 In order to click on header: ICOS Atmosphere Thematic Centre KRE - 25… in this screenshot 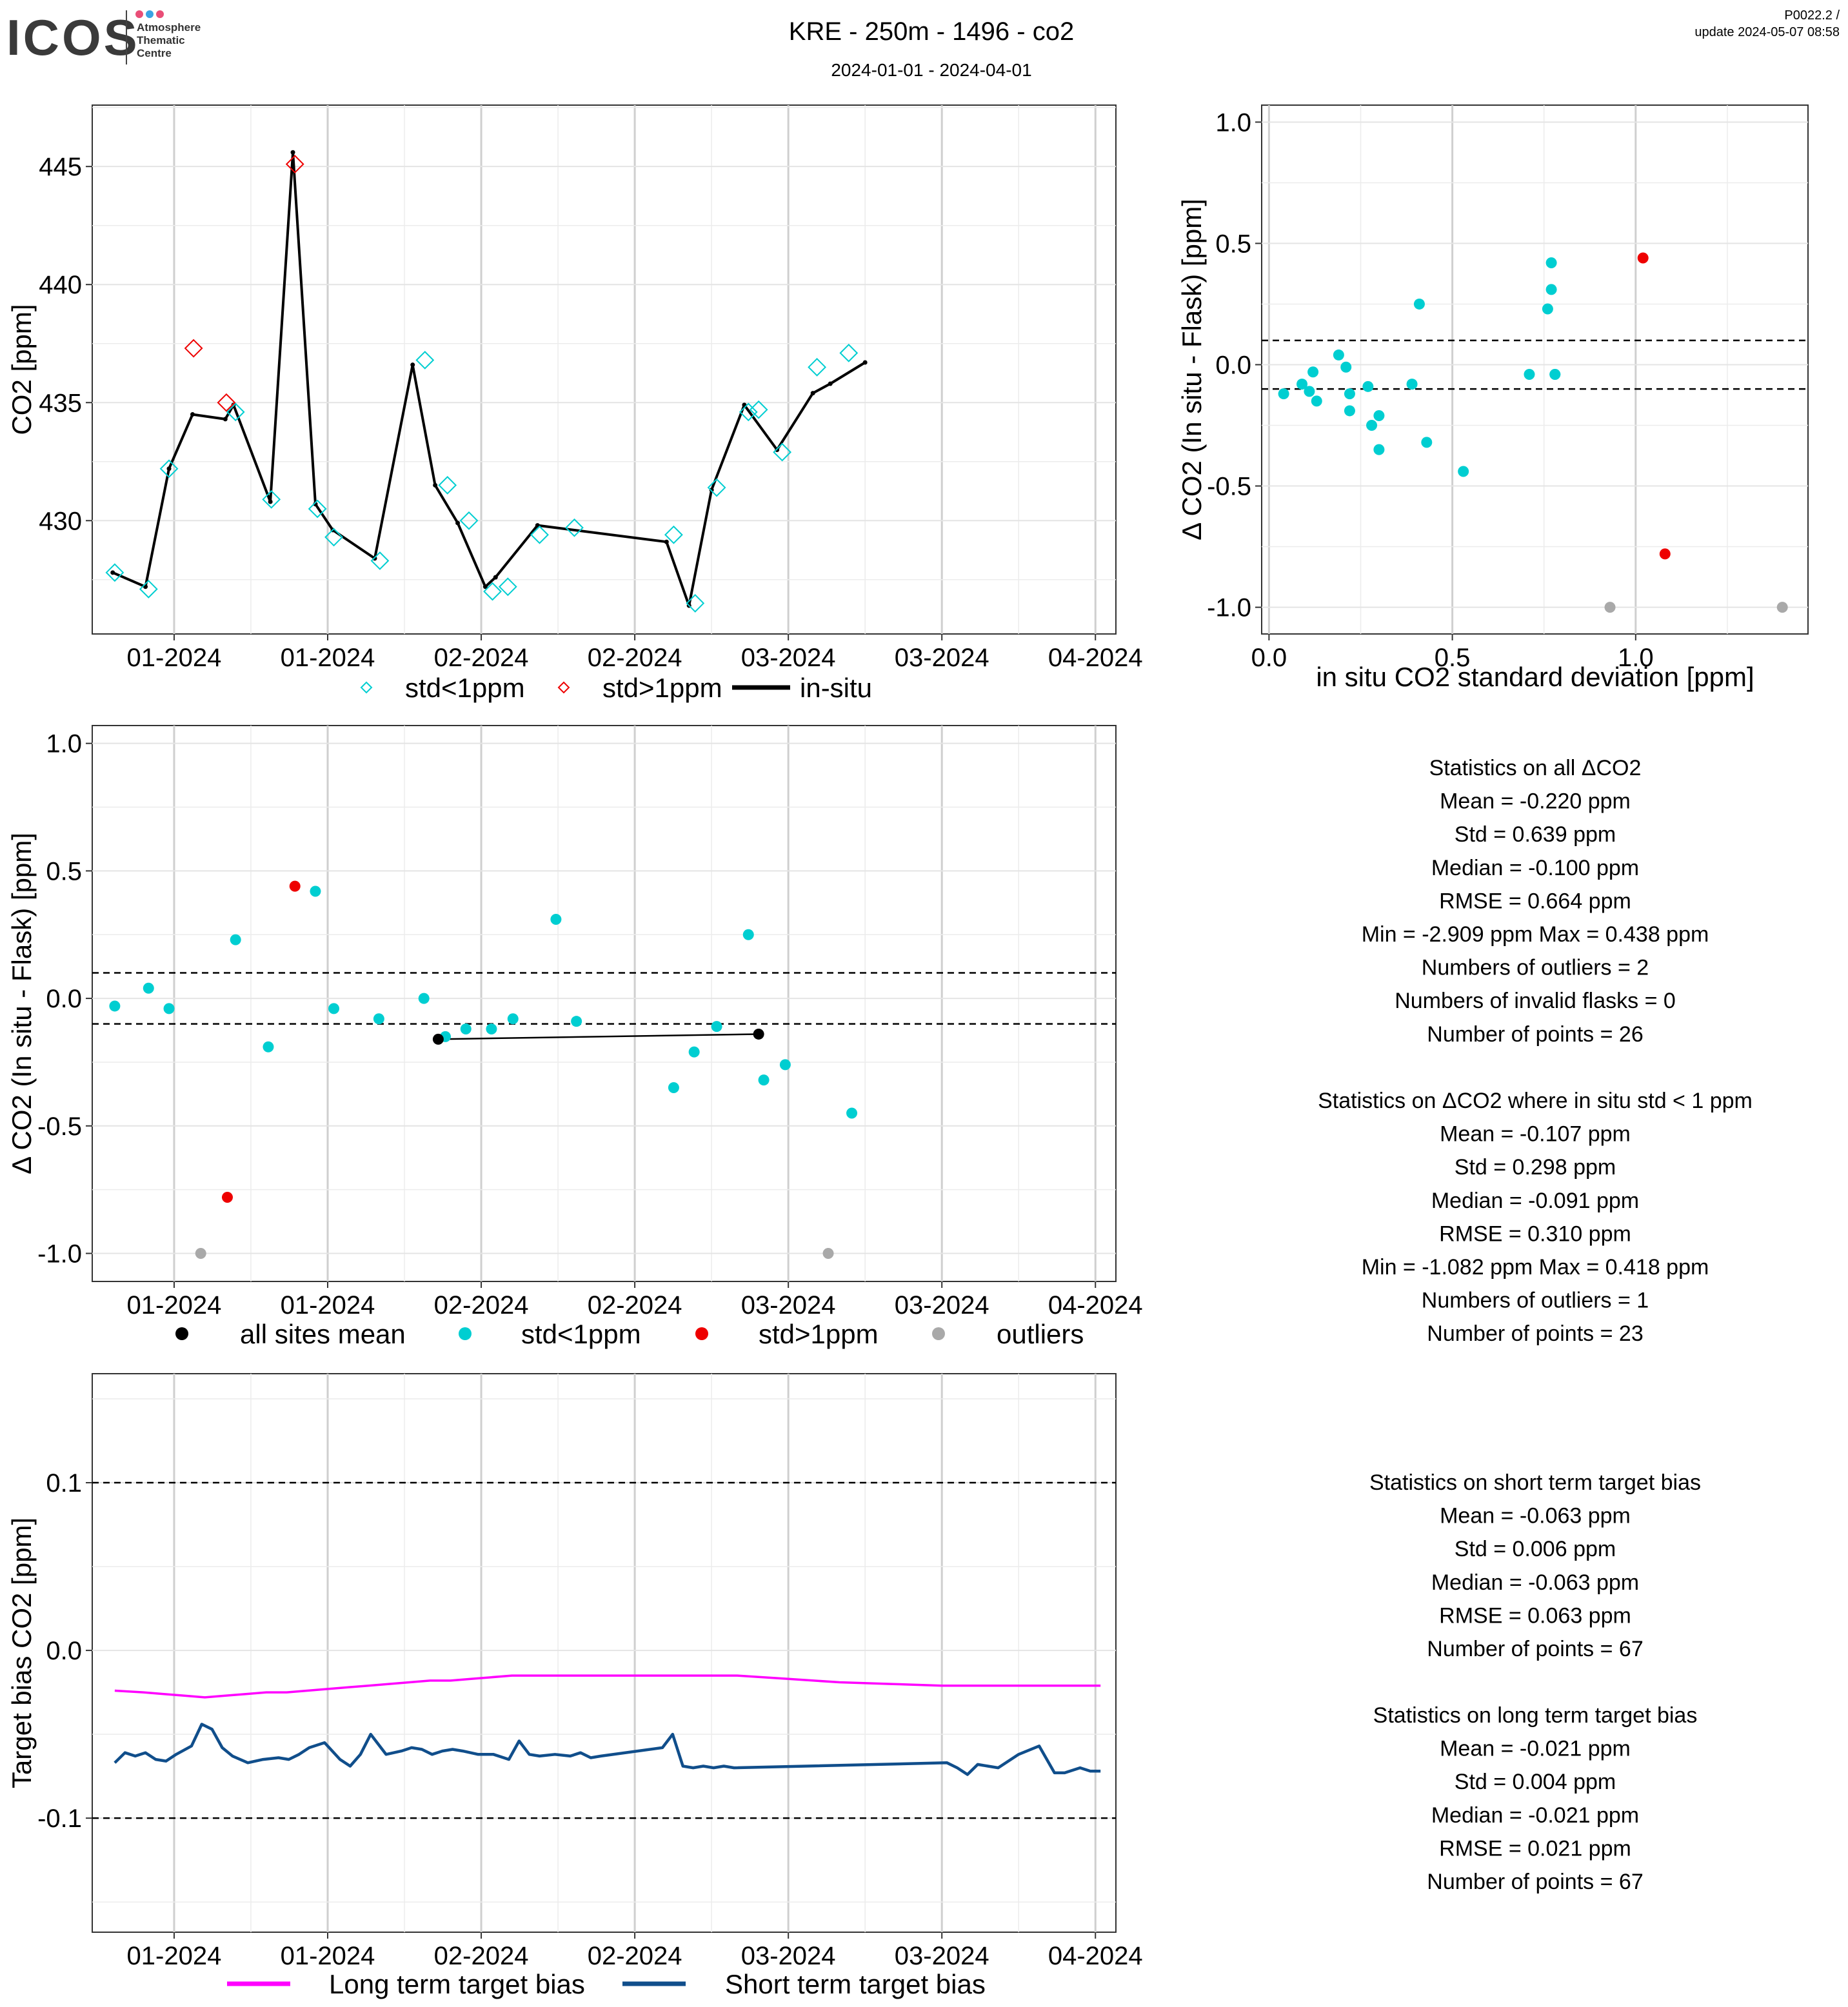, I will do `click(923, 44)`.